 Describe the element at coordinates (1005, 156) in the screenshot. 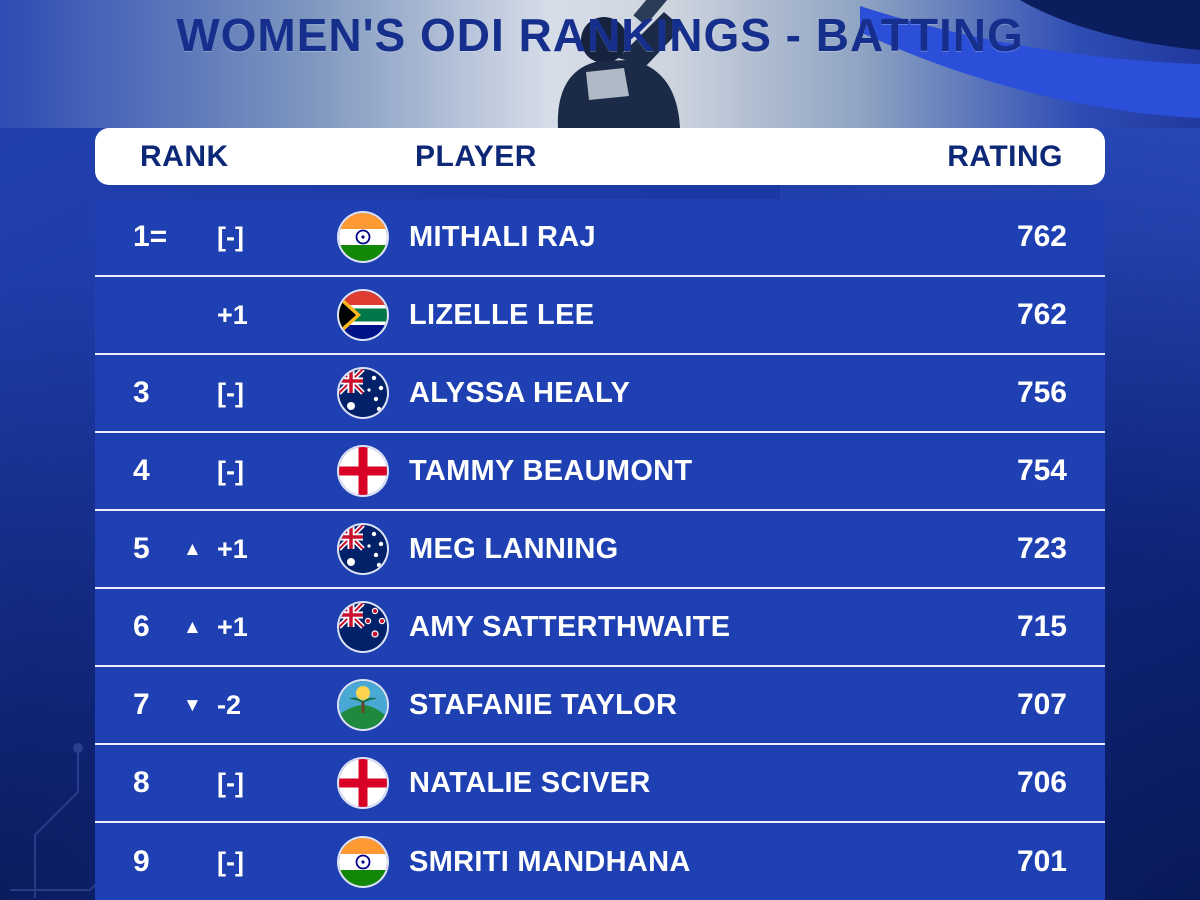

I see `header-rating-label: RATING` at that location.